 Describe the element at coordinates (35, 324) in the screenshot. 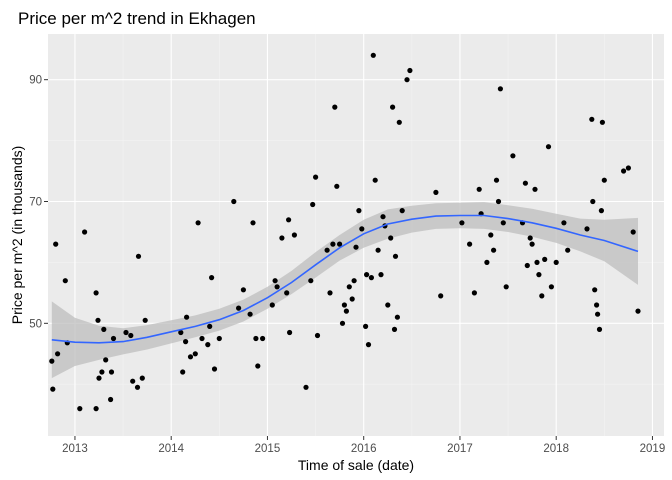

I see `y-tick-label: 50` at that location.